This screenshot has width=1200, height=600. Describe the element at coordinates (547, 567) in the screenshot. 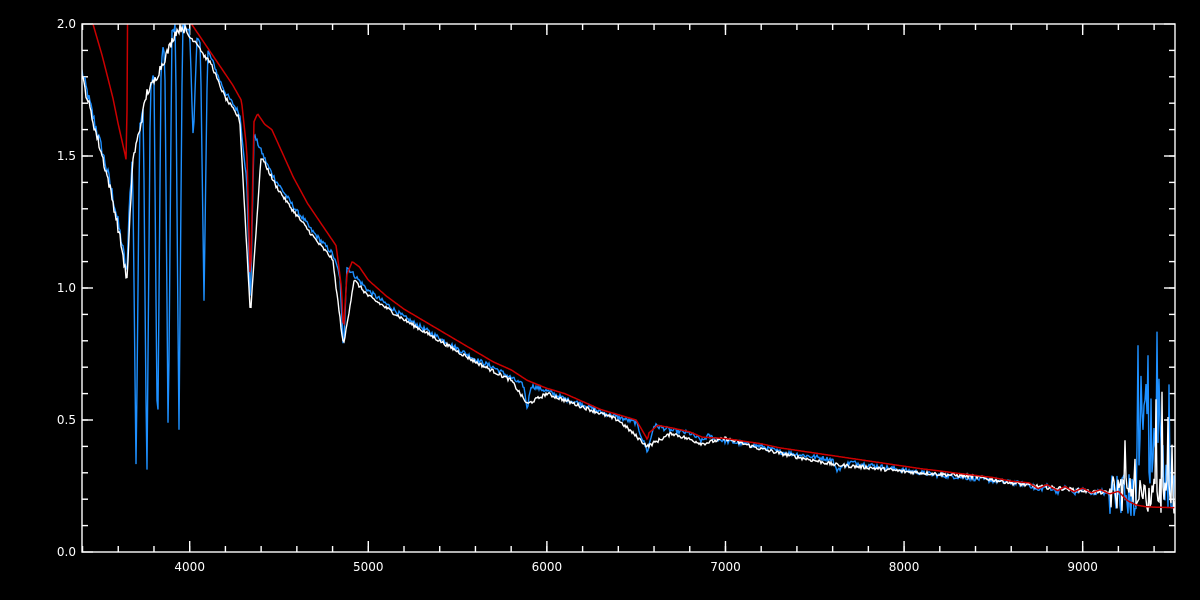

I see `x-tick-label: 6000` at that location.